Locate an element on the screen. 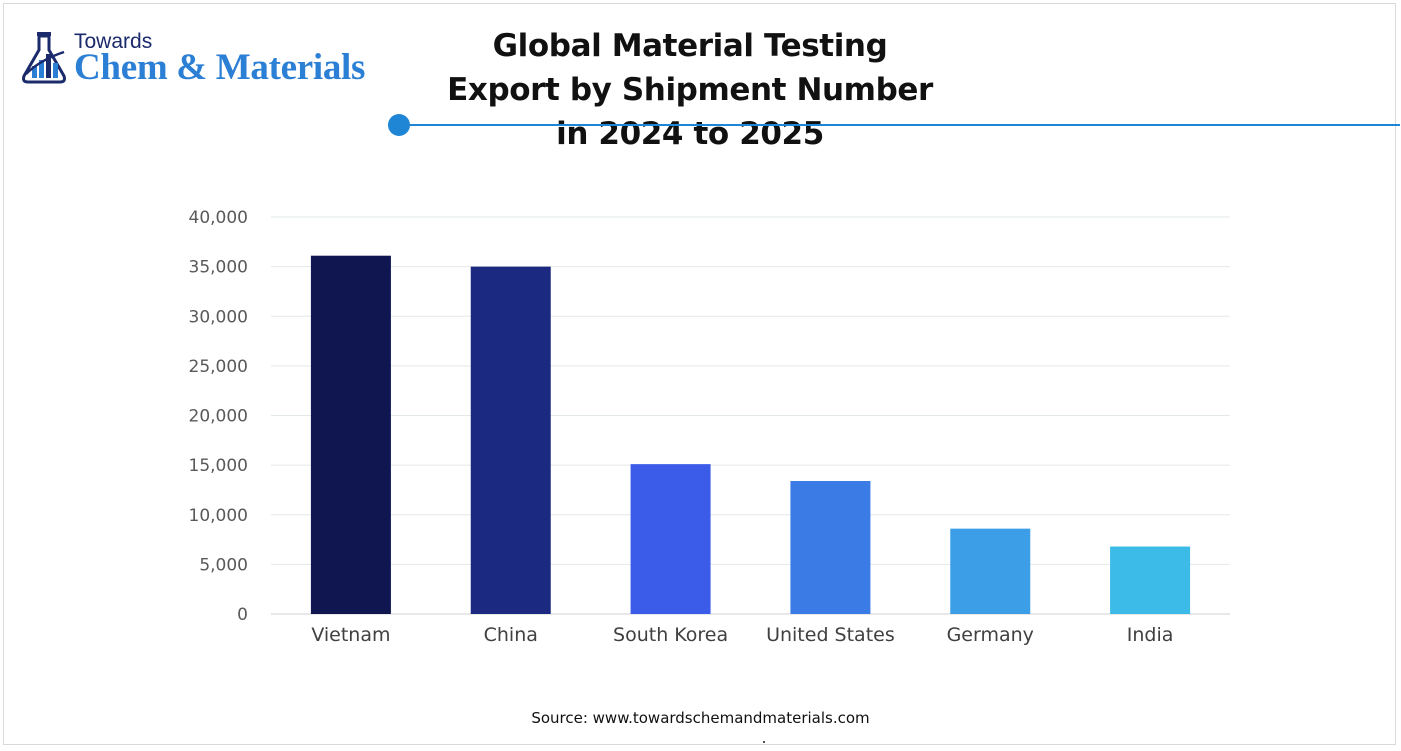 The width and height of the screenshot is (1401, 751). brand-top-line: Towards is located at coordinates (113, 41).